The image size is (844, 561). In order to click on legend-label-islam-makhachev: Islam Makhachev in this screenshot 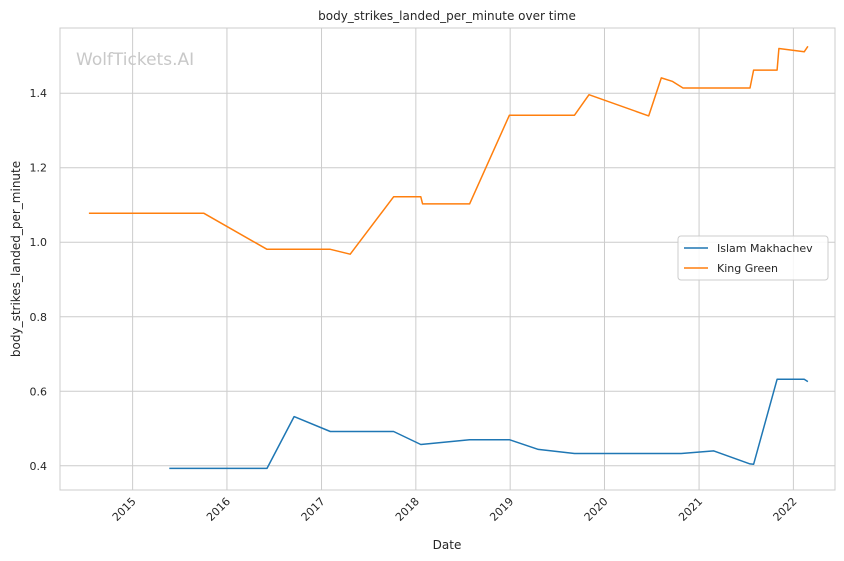, I will do `click(765, 248)`.